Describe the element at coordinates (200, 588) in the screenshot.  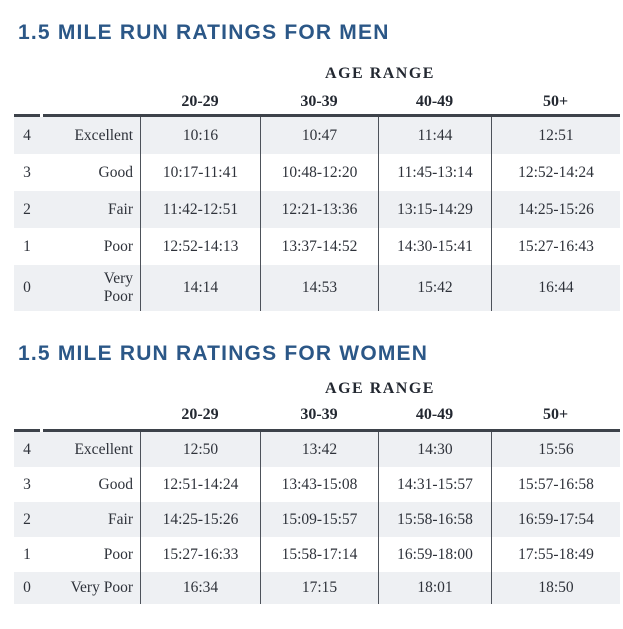
I see `time-value-cell: 16:34` at that location.